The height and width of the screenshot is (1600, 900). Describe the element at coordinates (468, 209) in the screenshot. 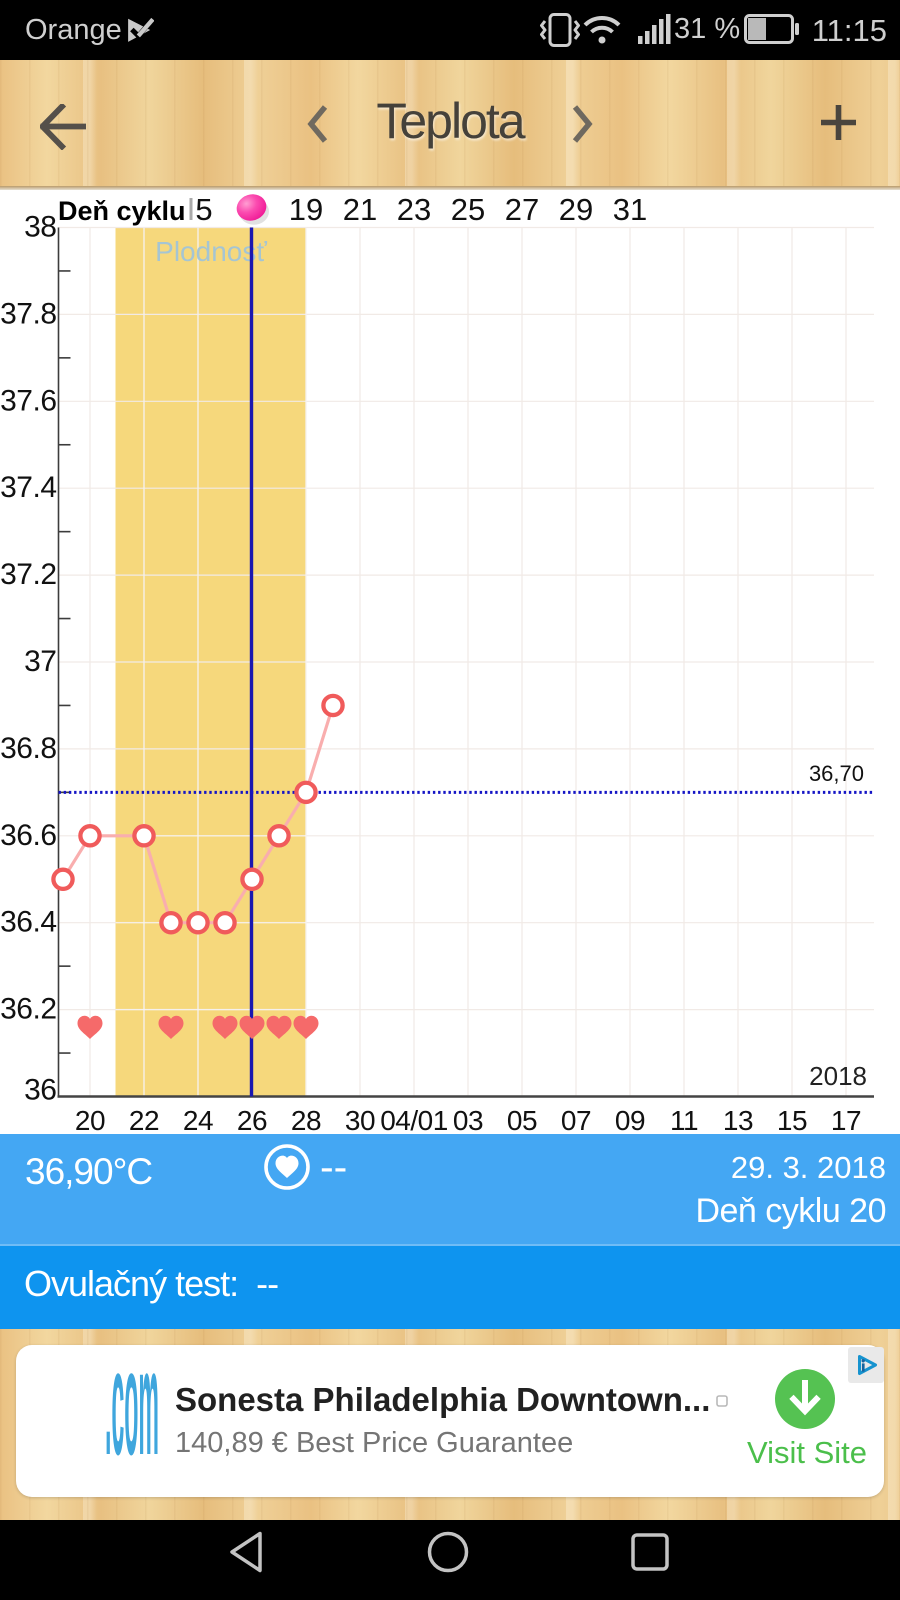

I see `svg-text: 25` at that location.